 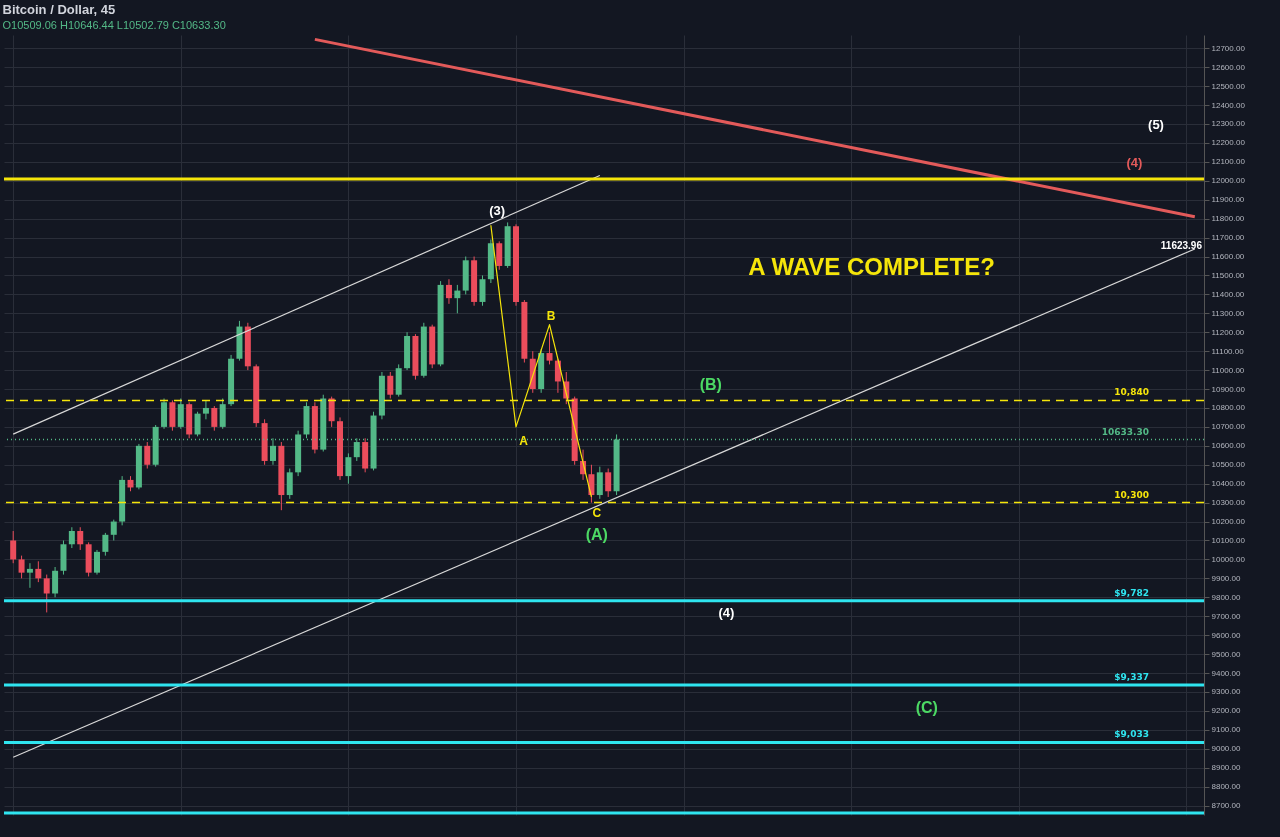 I want to click on y-tick-label: 11000.00, so click(x=1228, y=370).